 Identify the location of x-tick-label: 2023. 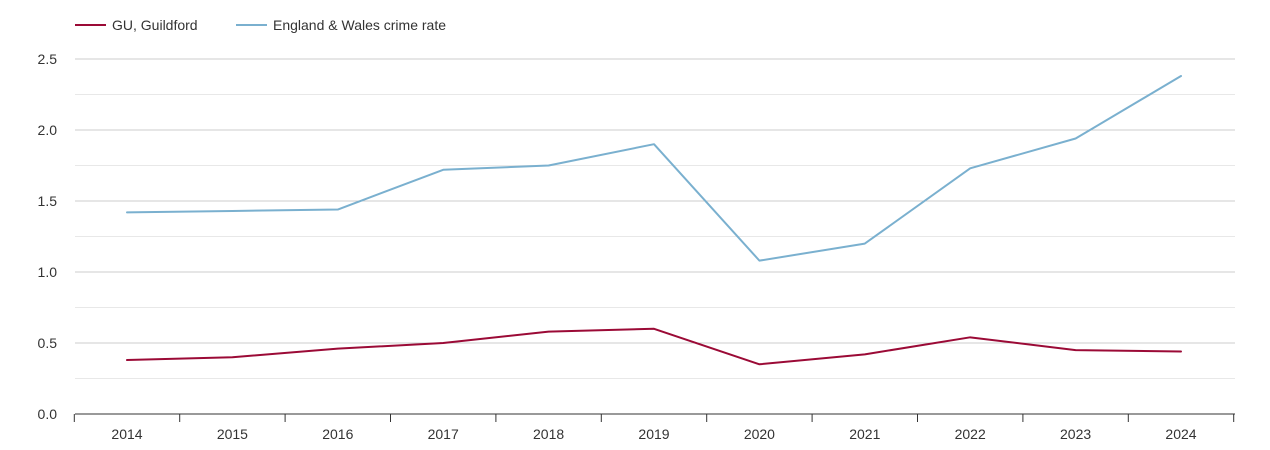
(1075, 434).